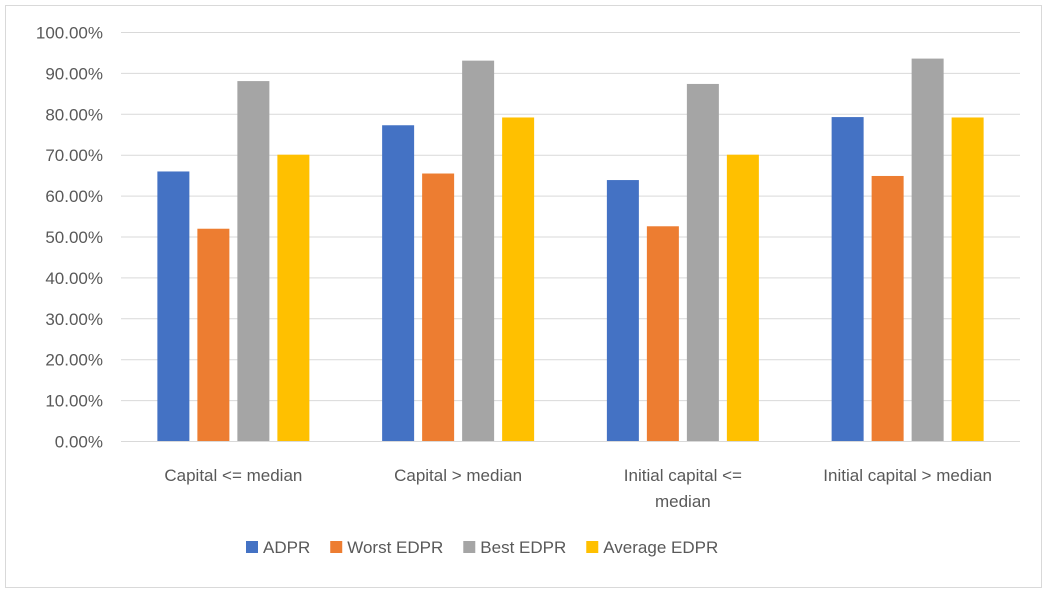  I want to click on y-tick-label: 10.00%, so click(74, 401).